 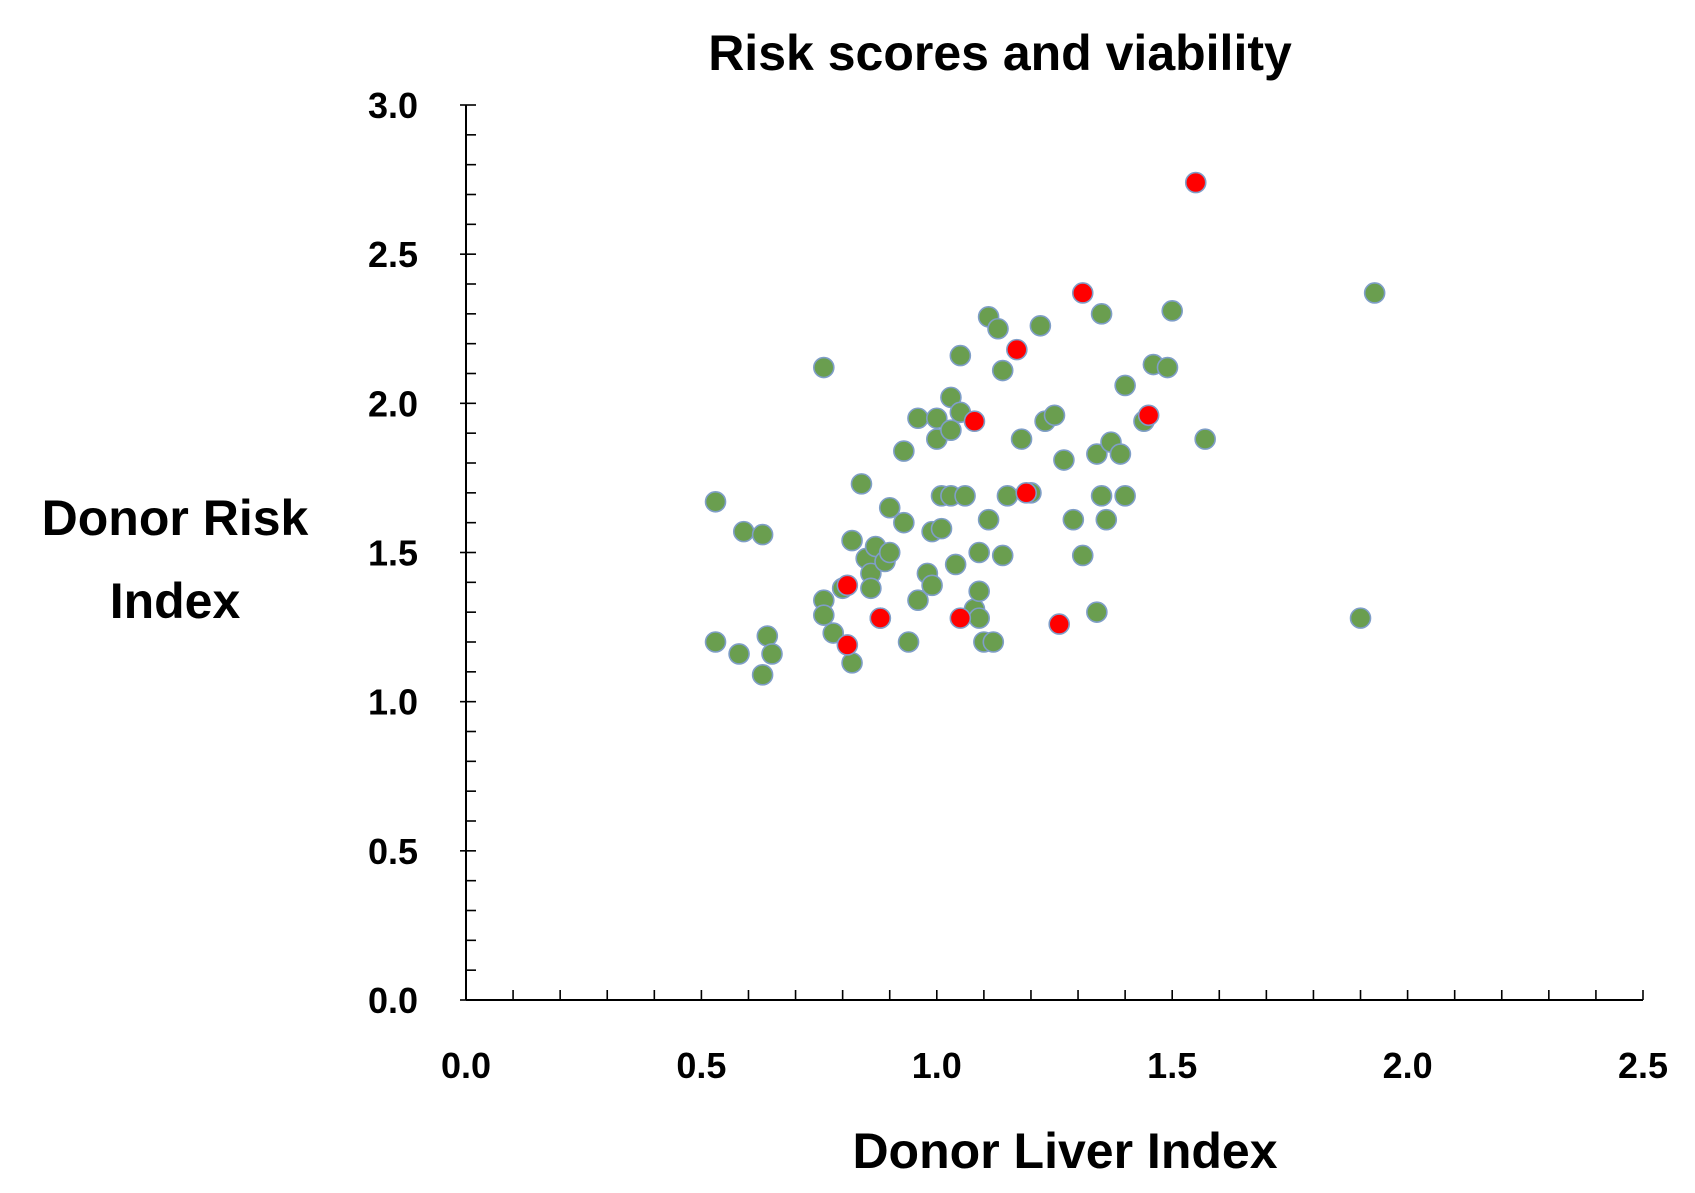 I want to click on y-tick-label: 1.0, so click(x=393, y=702).